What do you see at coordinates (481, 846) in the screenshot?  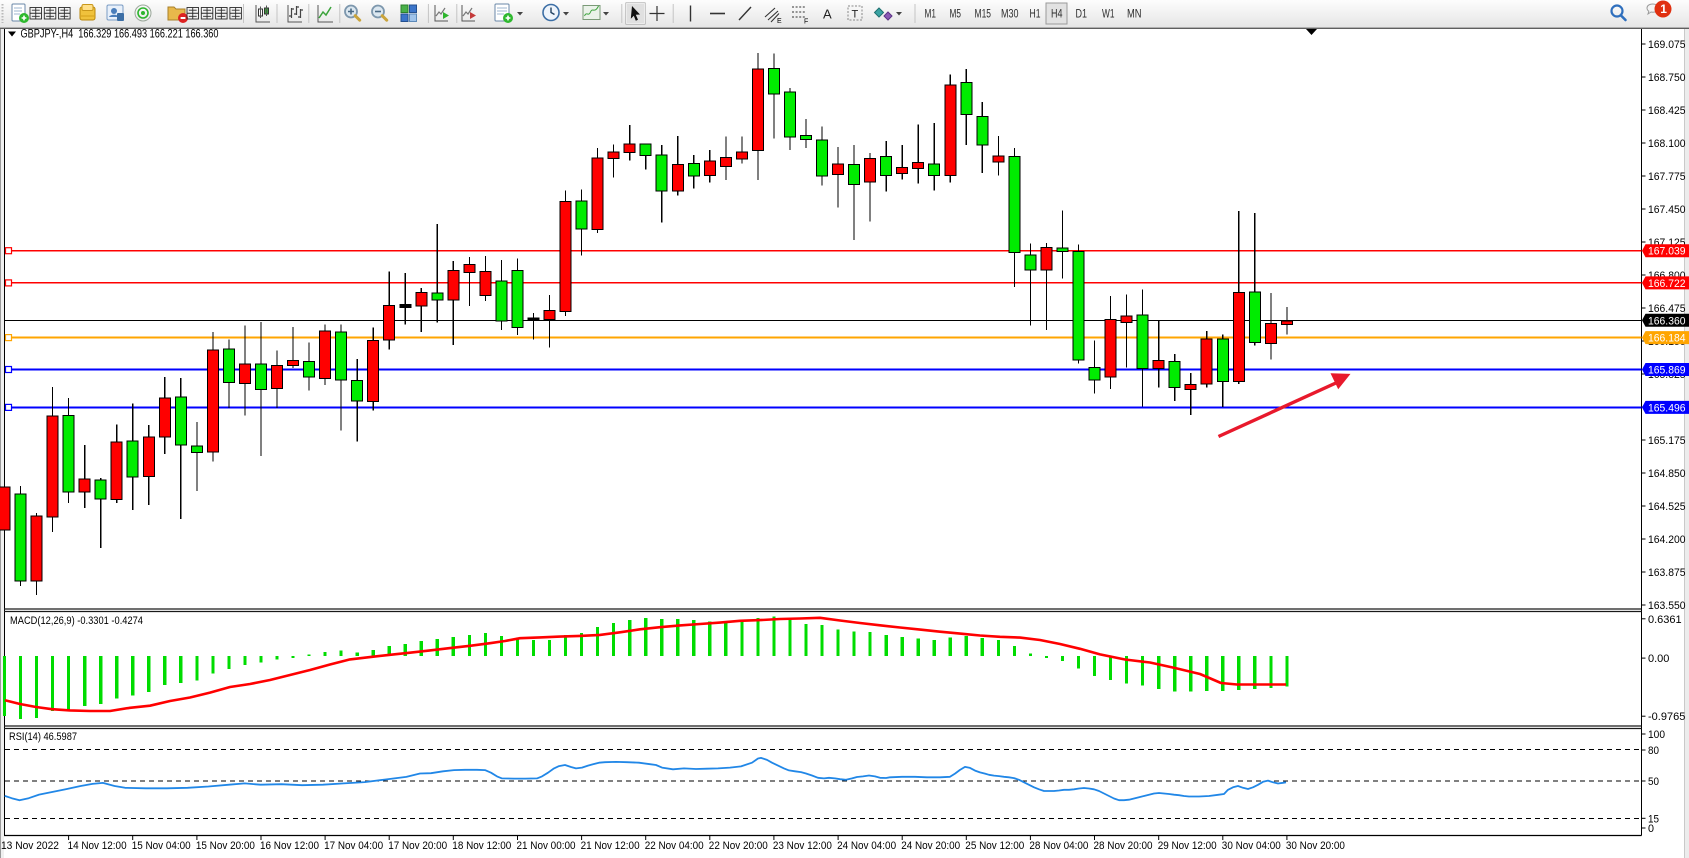 I see `svg-text: 18 Nov 12:00` at bounding box center [481, 846].